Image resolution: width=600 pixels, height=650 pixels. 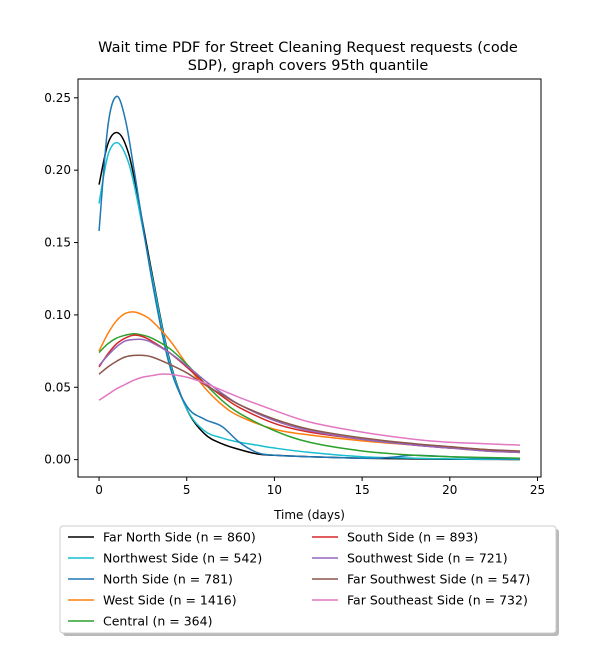 What do you see at coordinates (274, 490) in the screenshot?
I see `x-tick-label-2: 10` at bounding box center [274, 490].